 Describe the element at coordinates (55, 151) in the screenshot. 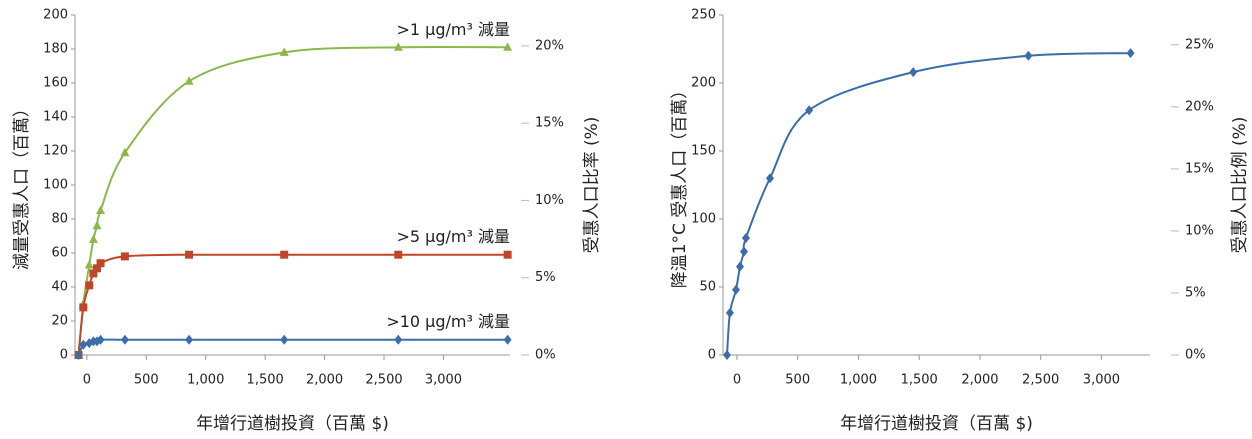

I see `y-tick-label: 120` at that location.